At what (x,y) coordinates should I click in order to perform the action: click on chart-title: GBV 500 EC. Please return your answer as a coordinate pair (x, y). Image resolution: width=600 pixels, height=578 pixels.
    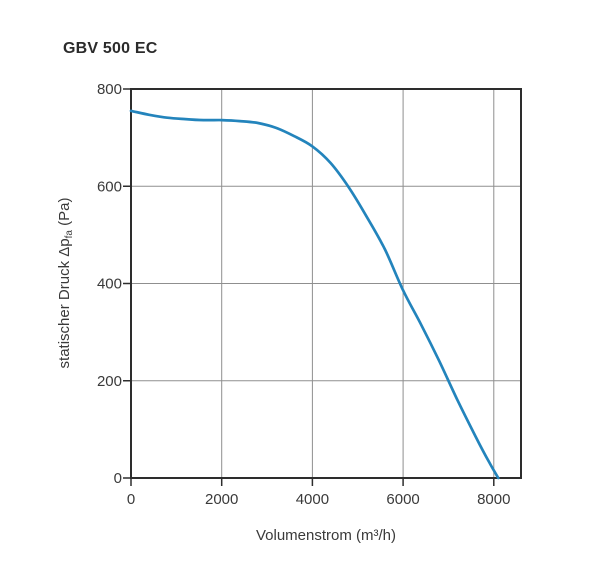
    Looking at the image, I should click on (110, 48).